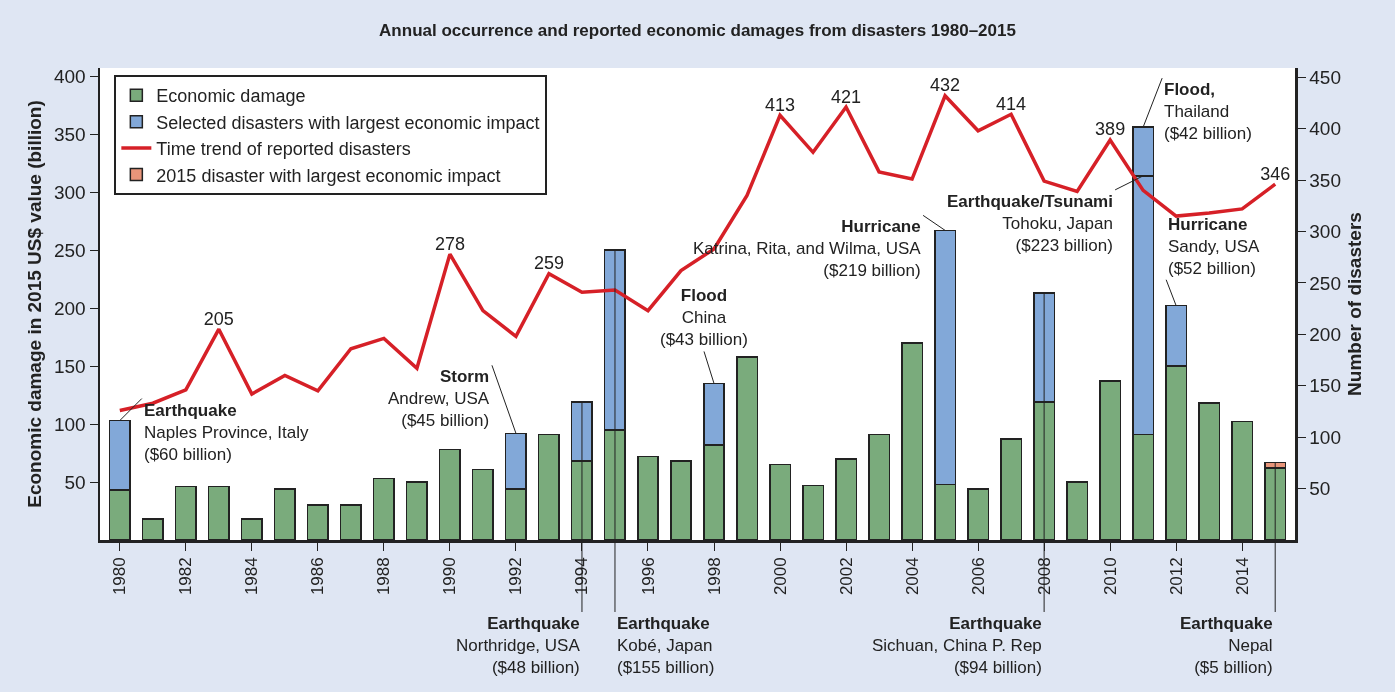  I want to click on y2-tick-label: 450, so click(1325, 77).